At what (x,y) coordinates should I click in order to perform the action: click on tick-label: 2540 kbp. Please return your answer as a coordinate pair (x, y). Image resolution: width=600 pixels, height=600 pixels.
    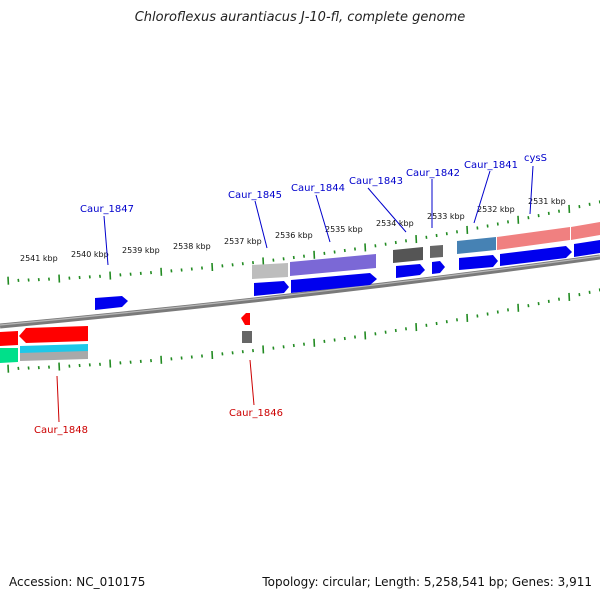
    Looking at the image, I should click on (90, 254).